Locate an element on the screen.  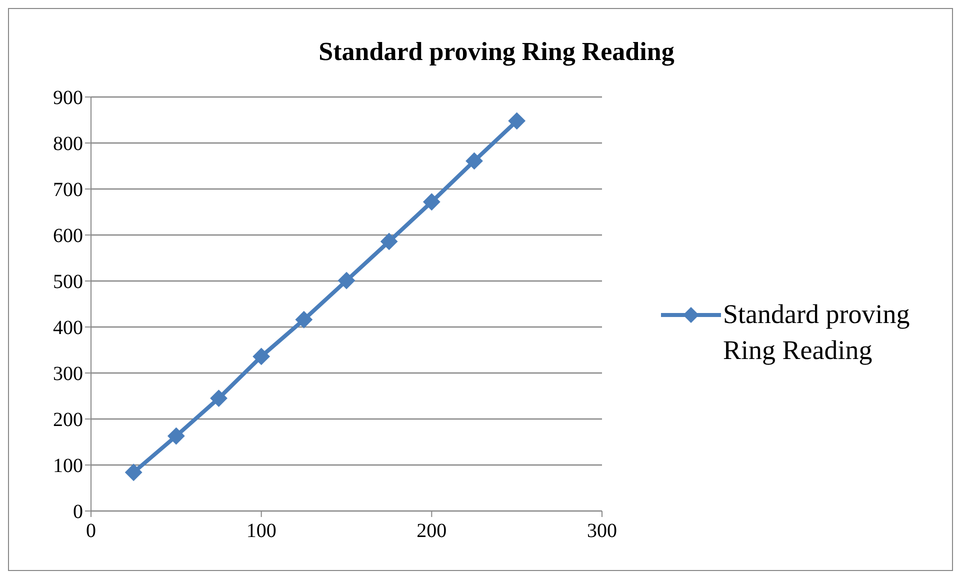
y-tick-label: 0 is located at coordinates (78, 512).